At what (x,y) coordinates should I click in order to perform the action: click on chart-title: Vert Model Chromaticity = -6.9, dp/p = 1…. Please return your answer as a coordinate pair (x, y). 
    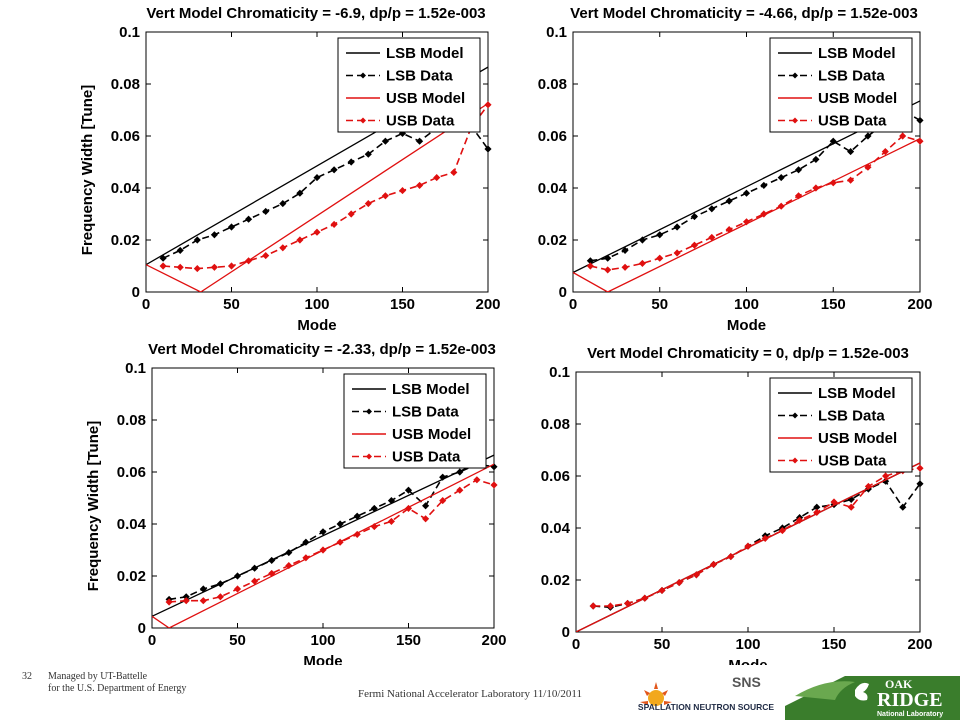
    Looking at the image, I should click on (315, 13).